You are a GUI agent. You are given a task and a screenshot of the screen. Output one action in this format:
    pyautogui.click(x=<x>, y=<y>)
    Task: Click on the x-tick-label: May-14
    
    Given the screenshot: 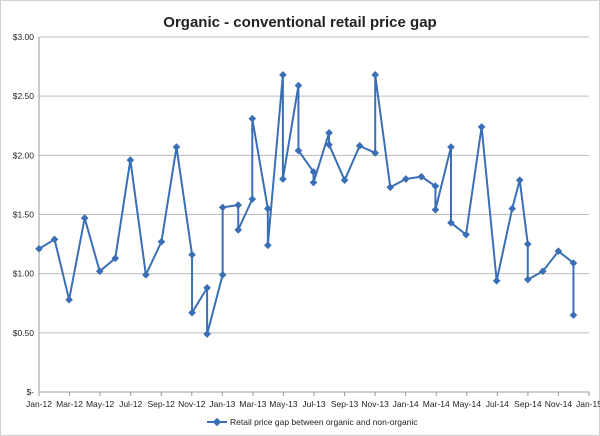 What is the action you would take?
    pyautogui.click(x=467, y=404)
    